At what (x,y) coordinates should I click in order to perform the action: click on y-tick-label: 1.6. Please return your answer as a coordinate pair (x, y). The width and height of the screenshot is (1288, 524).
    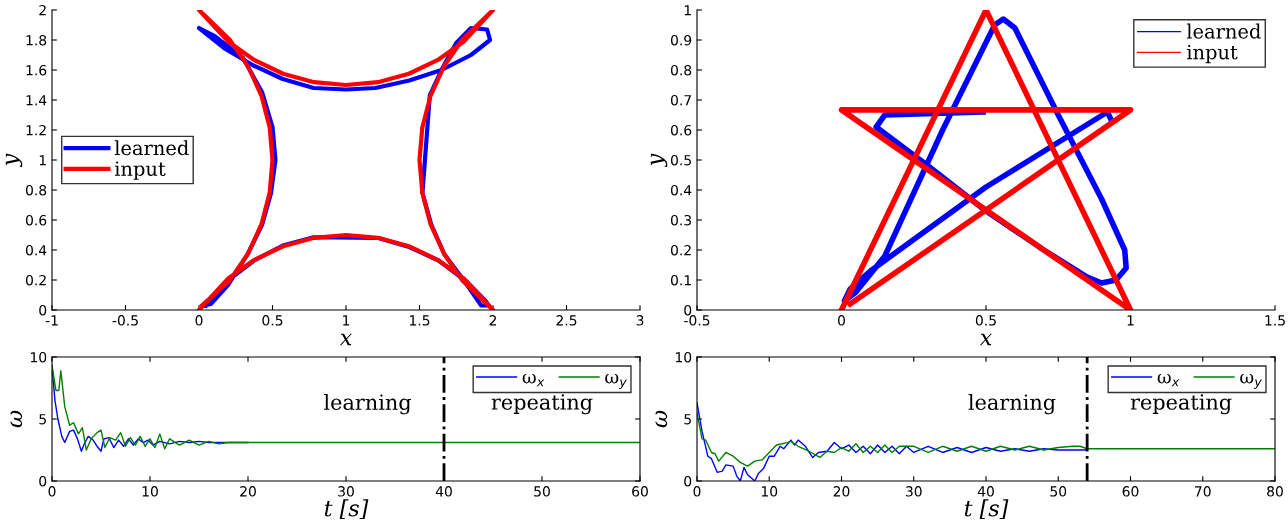
    Looking at the image, I should click on (36, 70).